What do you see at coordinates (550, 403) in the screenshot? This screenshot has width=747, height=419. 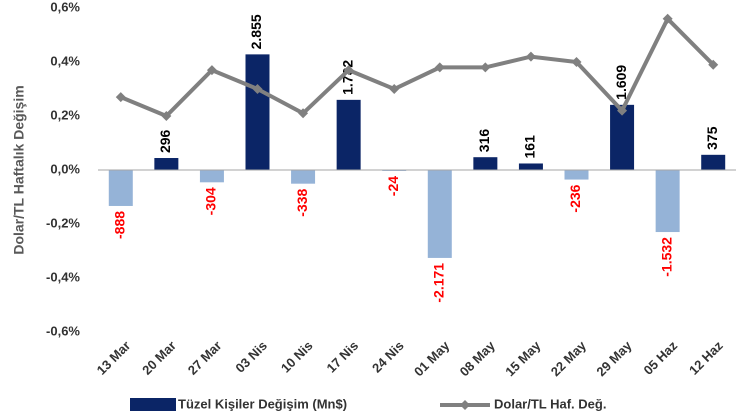 I see `legend-label: Dolar/TL Haf. Değ.` at bounding box center [550, 403].